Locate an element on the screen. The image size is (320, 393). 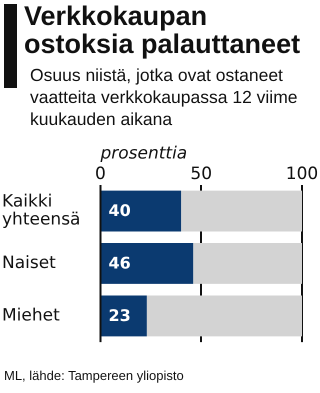
chart-subtitle: Osuus niistä, jotka ovat ostaneet vaatteita verkkokaupassa 12 viime kuukauden aikana is located at coordinates (164, 97).